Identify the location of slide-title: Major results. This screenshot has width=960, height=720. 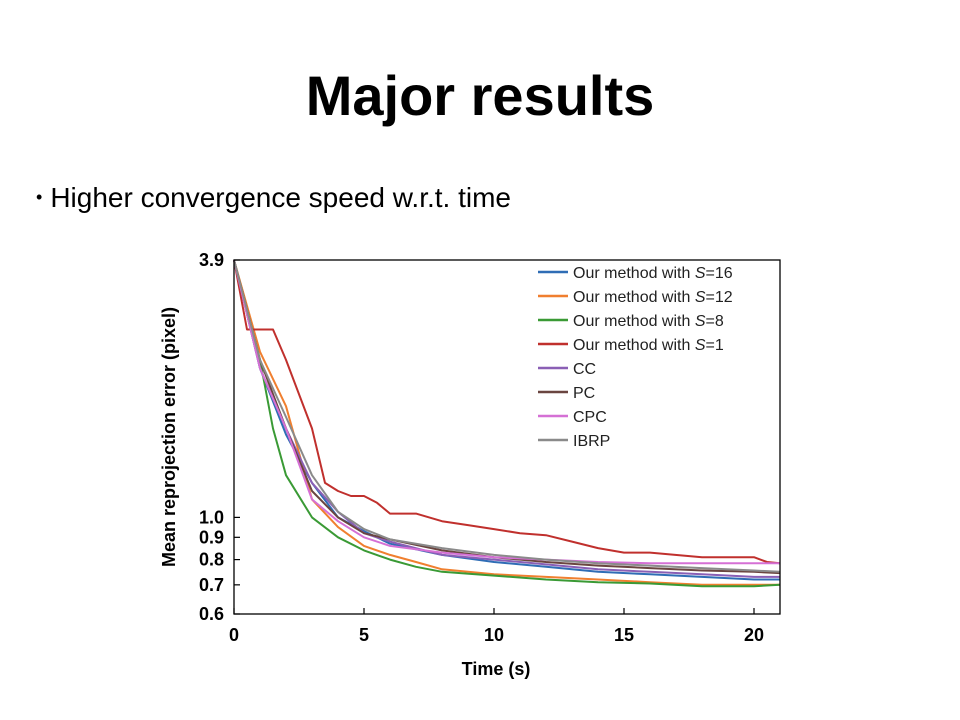
(480, 95).